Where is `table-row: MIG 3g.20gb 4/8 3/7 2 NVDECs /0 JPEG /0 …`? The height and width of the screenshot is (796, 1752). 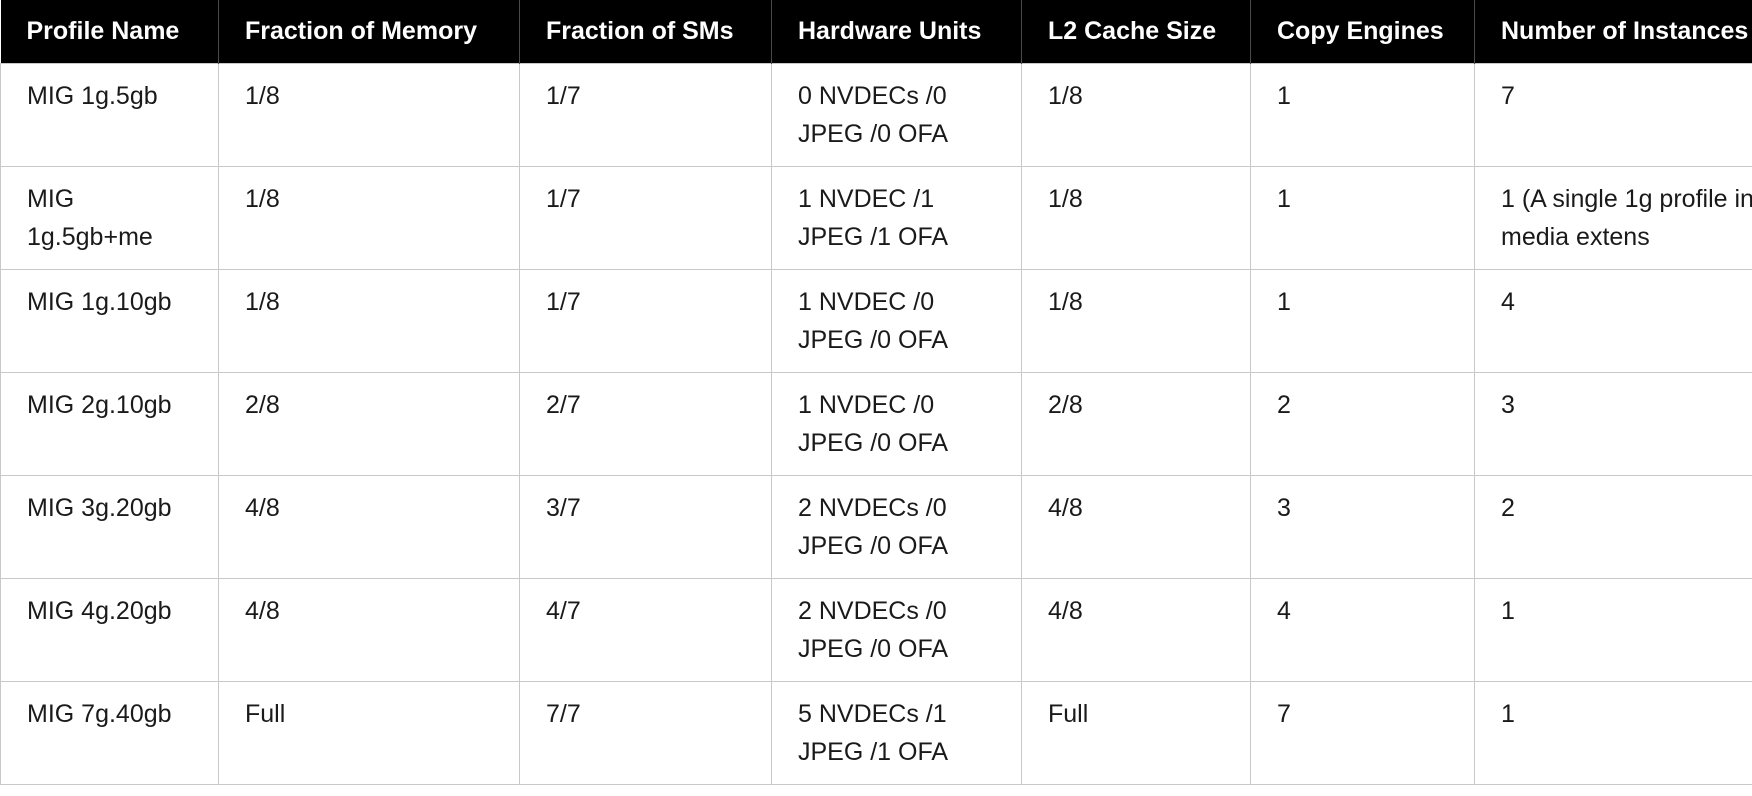
table-row: MIG 3g.20gb 4/8 3/7 2 NVDECs /0 JPEG /0 … is located at coordinates (876, 526).